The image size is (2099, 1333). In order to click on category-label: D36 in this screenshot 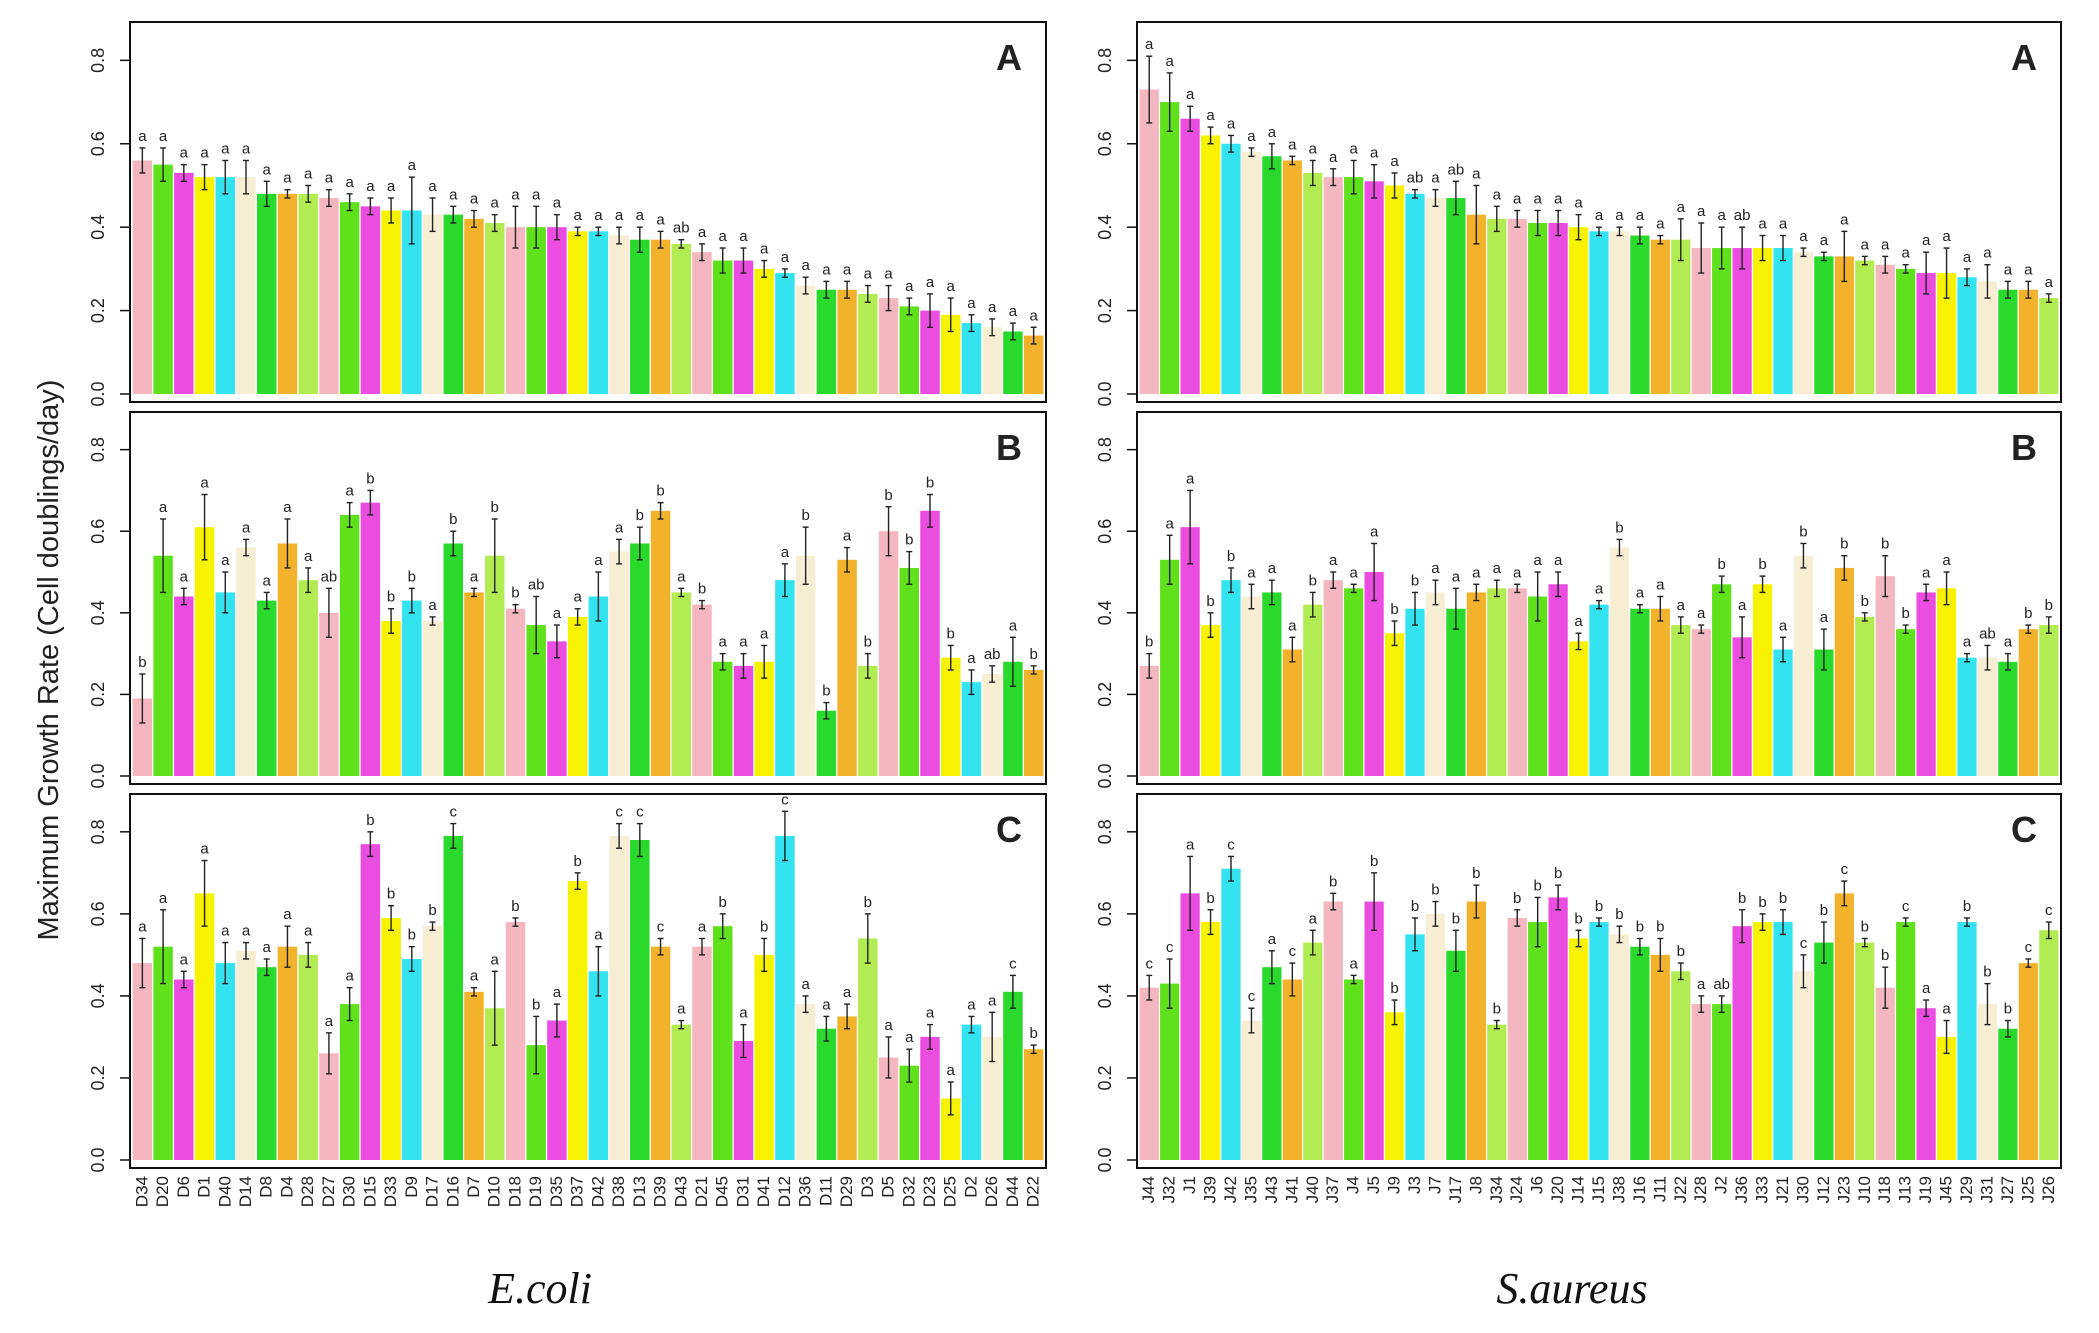, I will do `click(805, 1191)`.